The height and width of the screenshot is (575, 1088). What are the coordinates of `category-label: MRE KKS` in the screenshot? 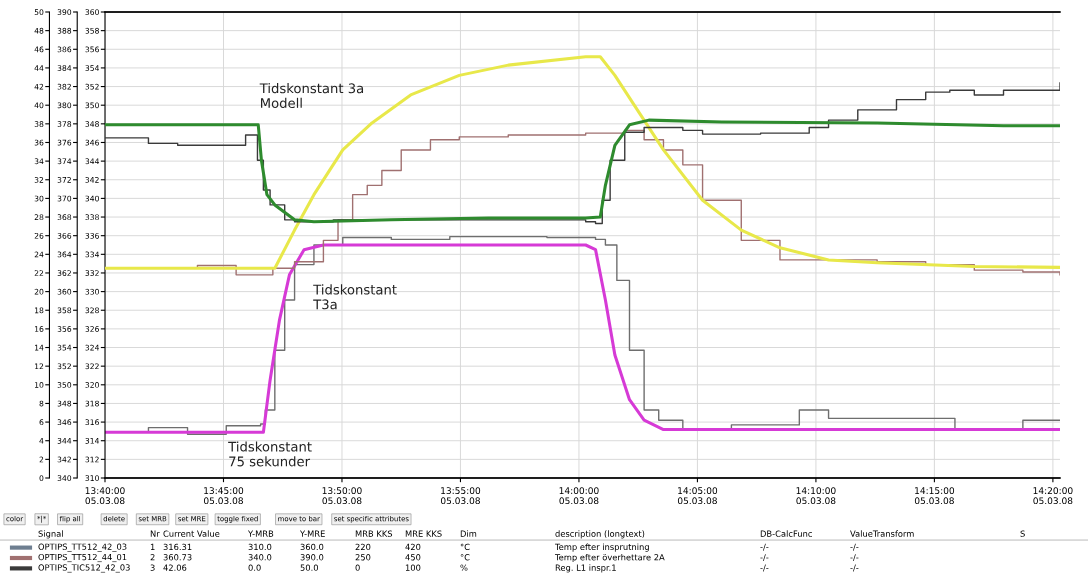 It's located at (423, 533).